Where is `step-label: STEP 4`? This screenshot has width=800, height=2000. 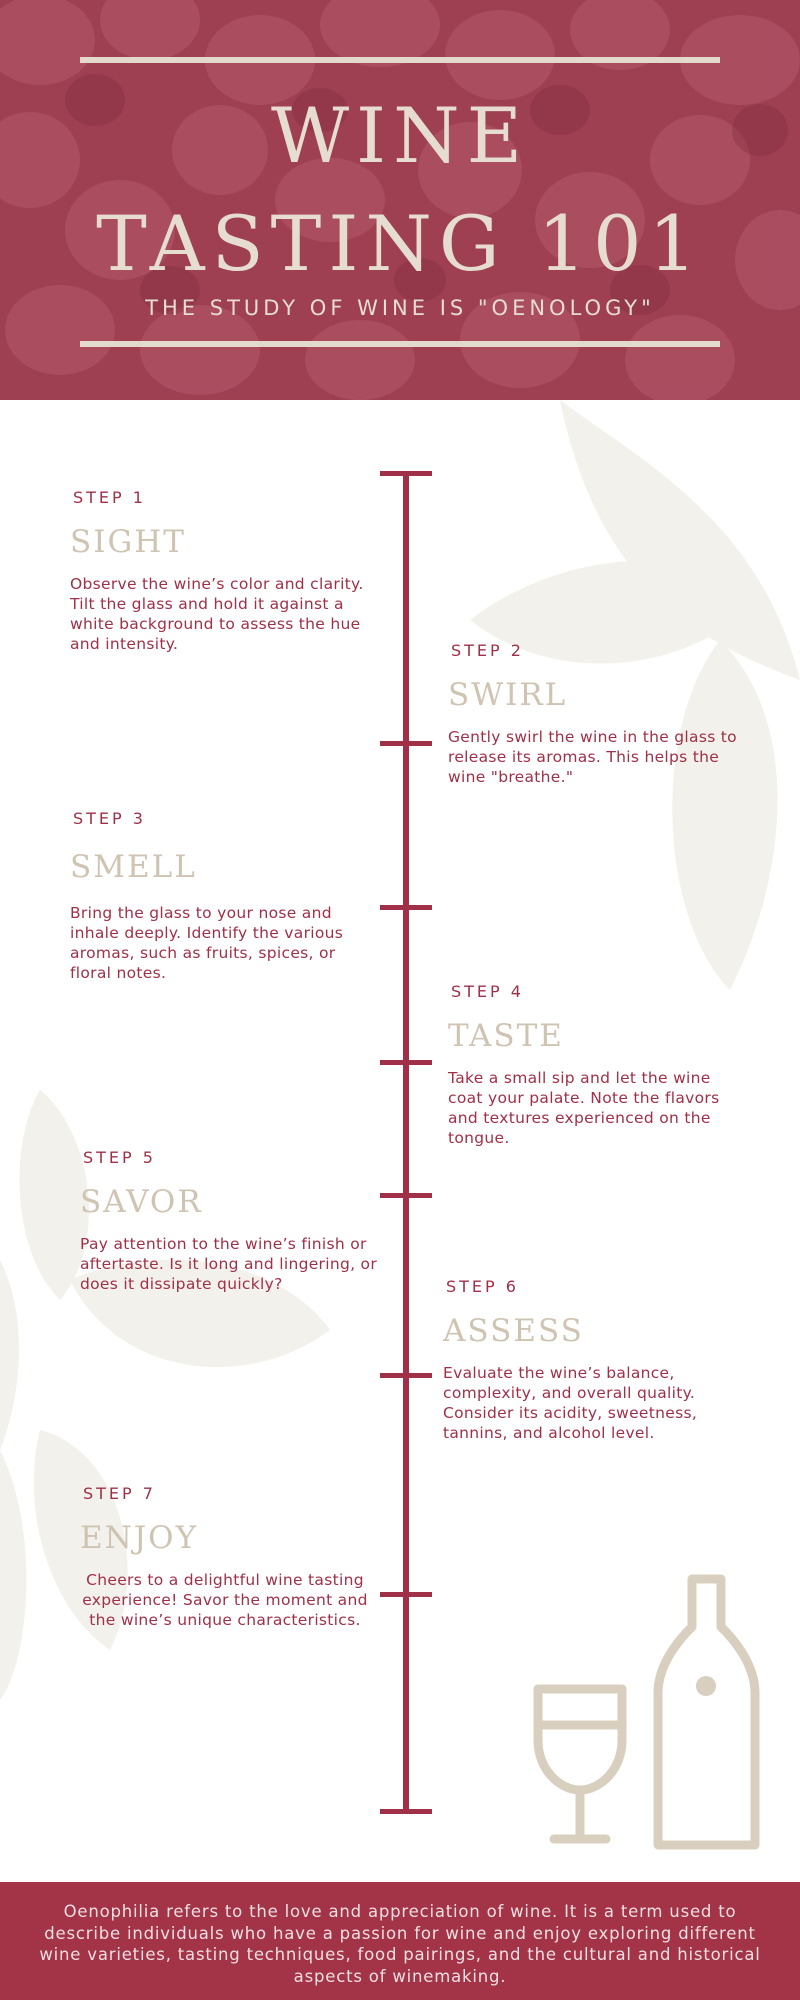 step-label: STEP 4 is located at coordinates (487, 991).